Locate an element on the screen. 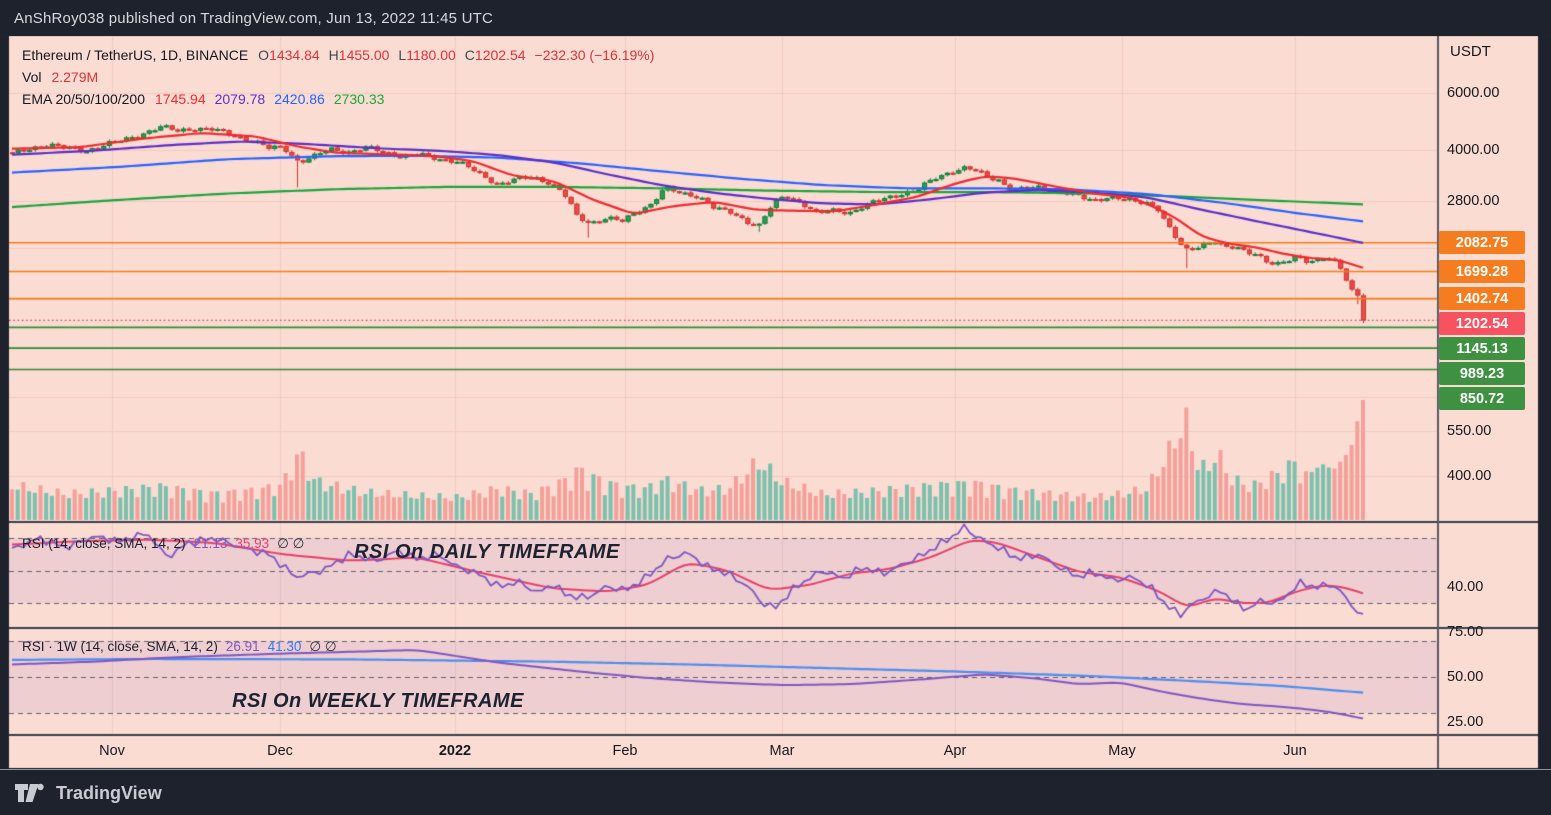 The width and height of the screenshot is (1551, 815). high-key: H is located at coordinates (333, 55).